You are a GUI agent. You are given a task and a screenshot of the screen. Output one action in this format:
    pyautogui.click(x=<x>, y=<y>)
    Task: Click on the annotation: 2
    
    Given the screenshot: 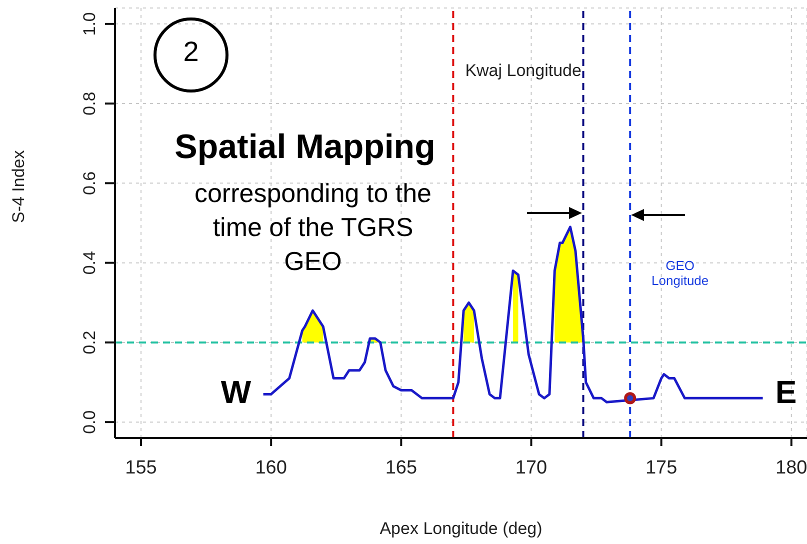 What is the action you would take?
    pyautogui.click(x=191, y=52)
    